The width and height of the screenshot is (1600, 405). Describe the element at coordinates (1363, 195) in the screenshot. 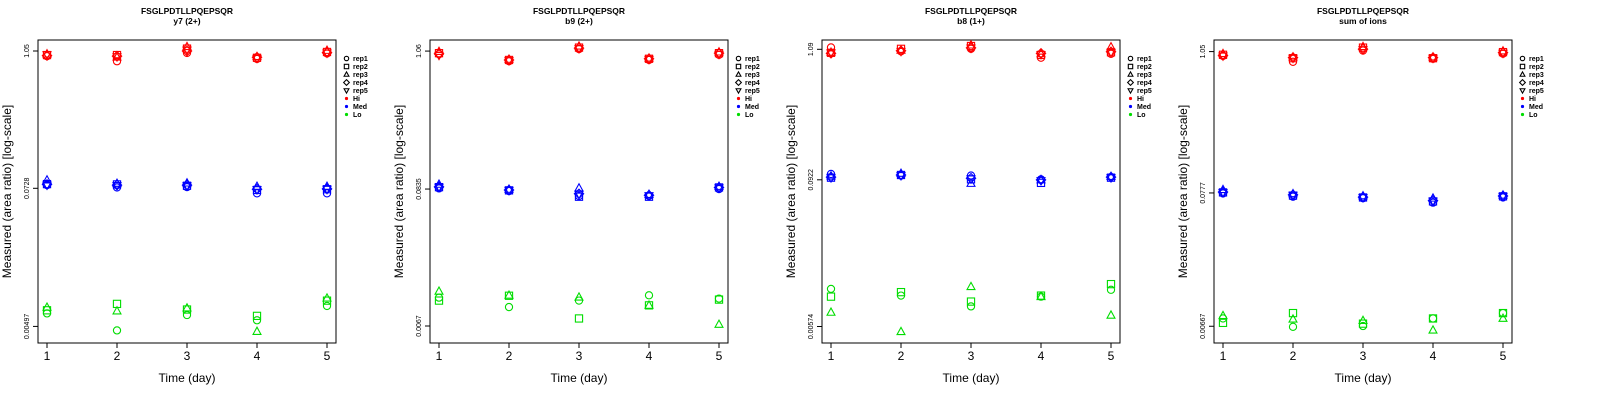

I see `series-med` at that location.